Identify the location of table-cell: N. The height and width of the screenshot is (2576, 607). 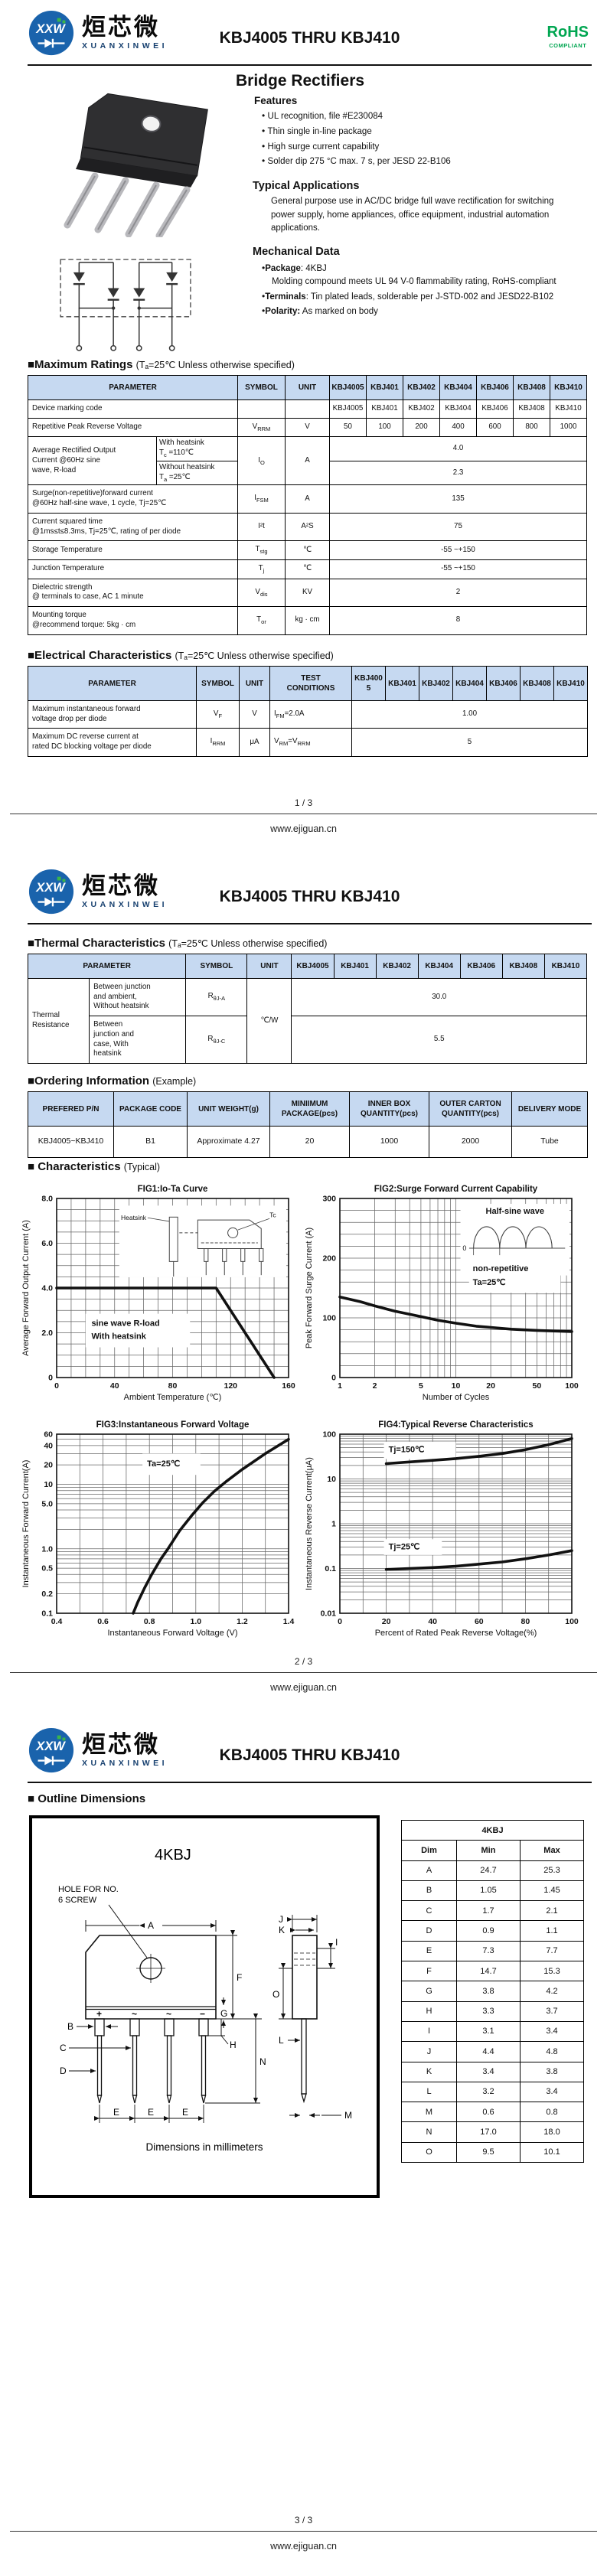
(429, 2132).